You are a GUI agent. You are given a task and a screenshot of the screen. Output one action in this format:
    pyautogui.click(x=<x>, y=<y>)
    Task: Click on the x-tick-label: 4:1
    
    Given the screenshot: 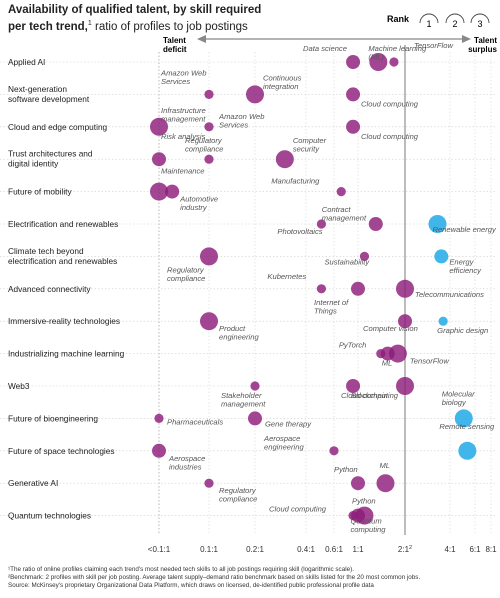 What is the action you would take?
    pyautogui.click(x=450, y=549)
    